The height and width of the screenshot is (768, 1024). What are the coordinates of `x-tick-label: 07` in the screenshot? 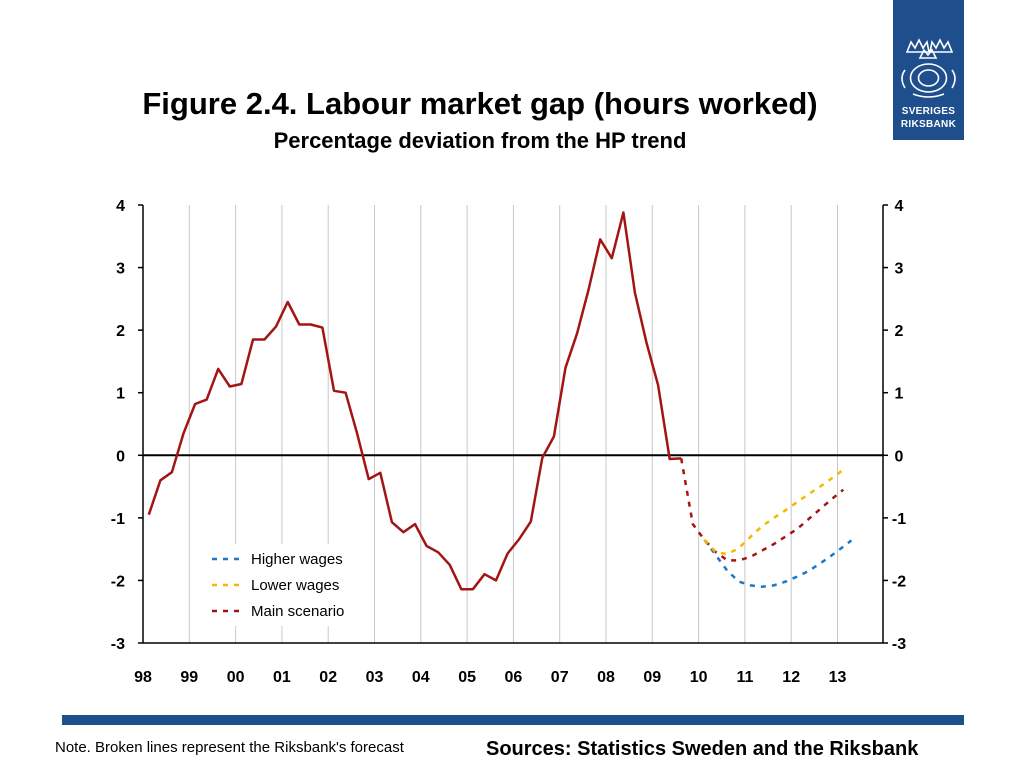 It's located at (560, 677).